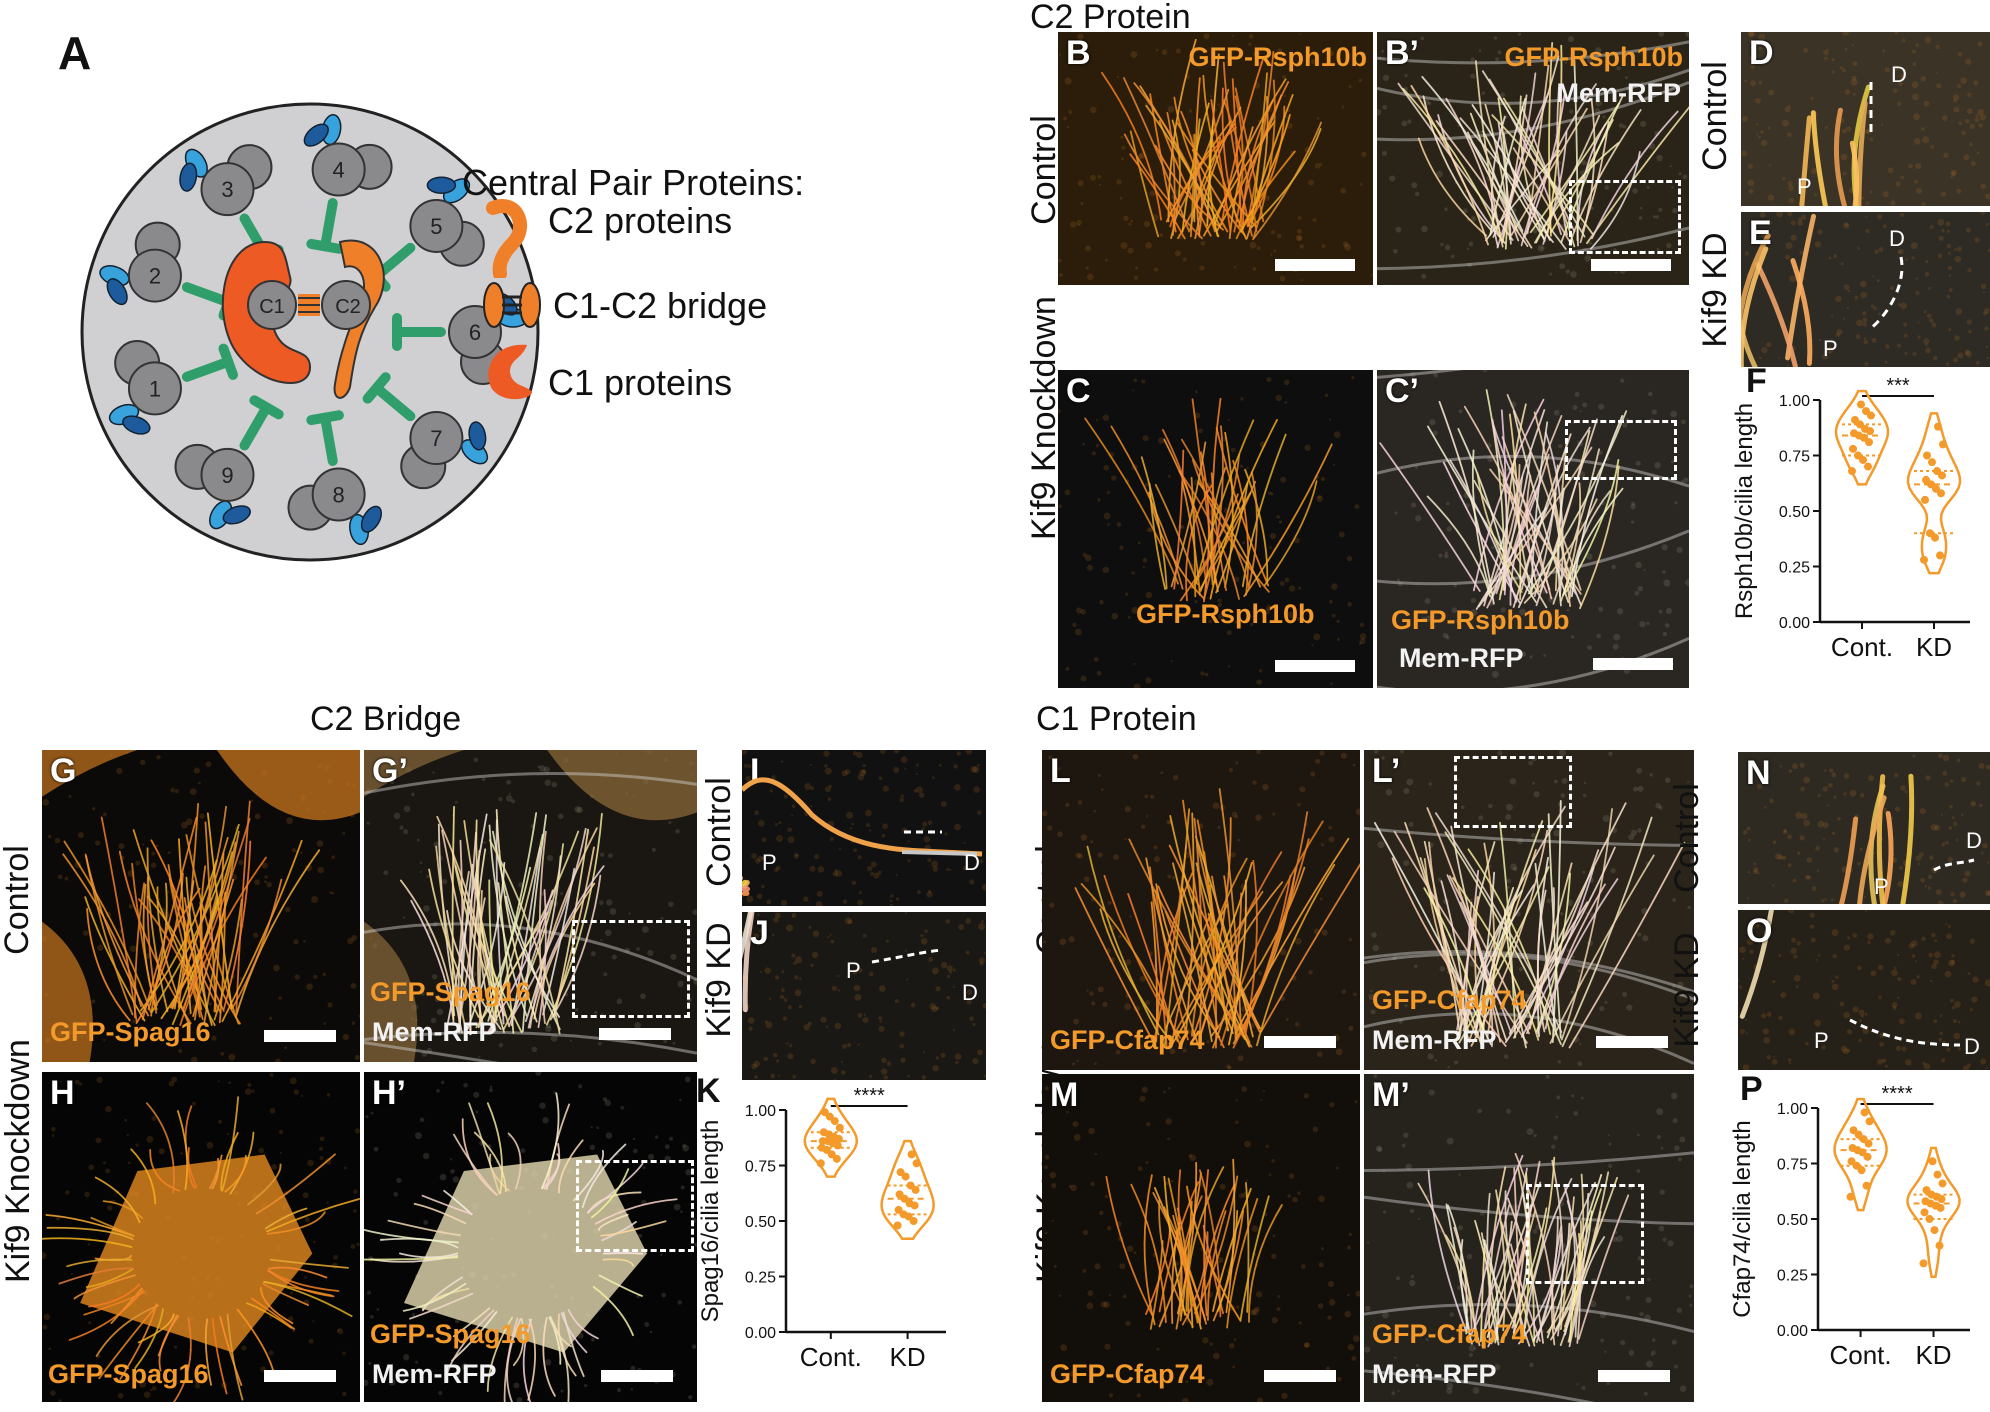 This screenshot has width=1990, height=1412. Describe the element at coordinates (1864, 990) in the screenshot. I see `micrograph-O: O P D` at that location.